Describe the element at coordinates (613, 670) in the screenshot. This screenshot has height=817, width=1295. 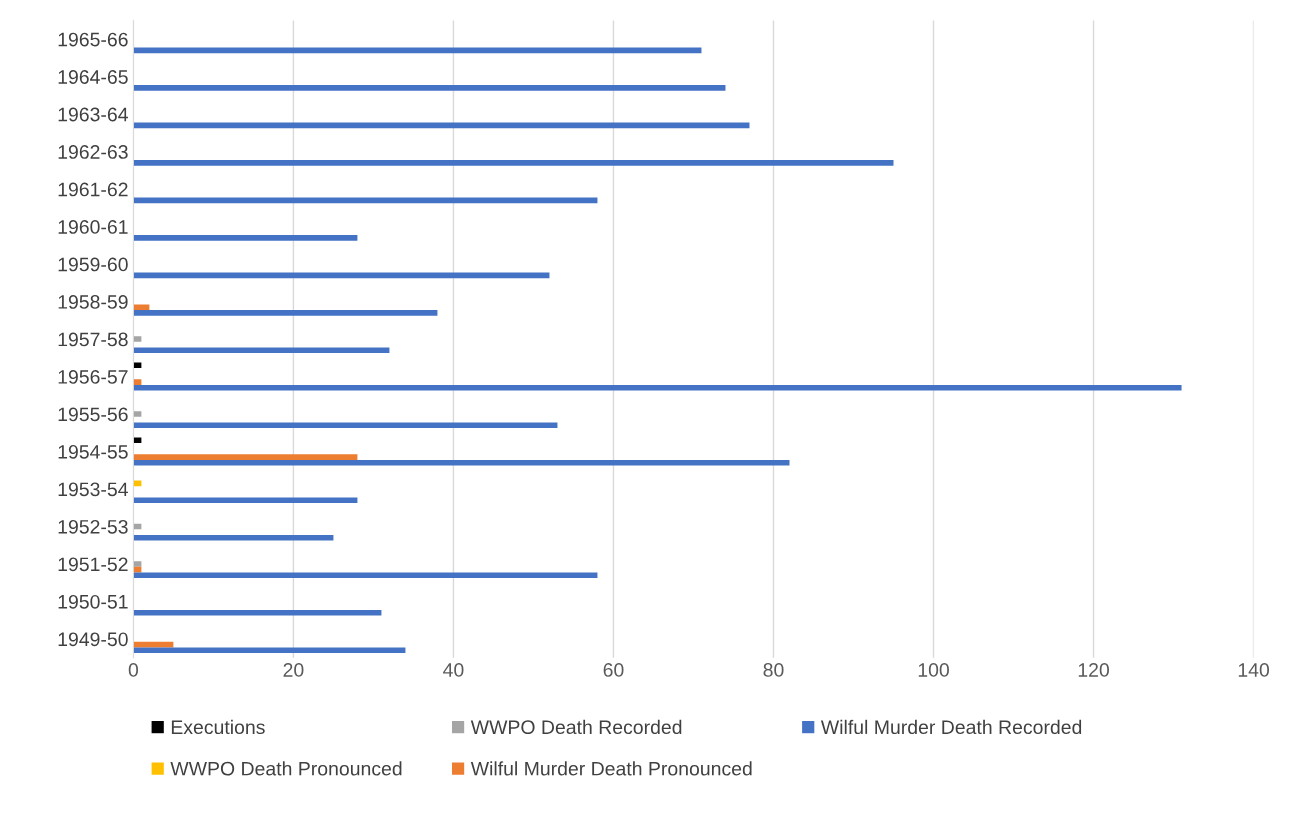
I see `x-tick-label: 60` at that location.